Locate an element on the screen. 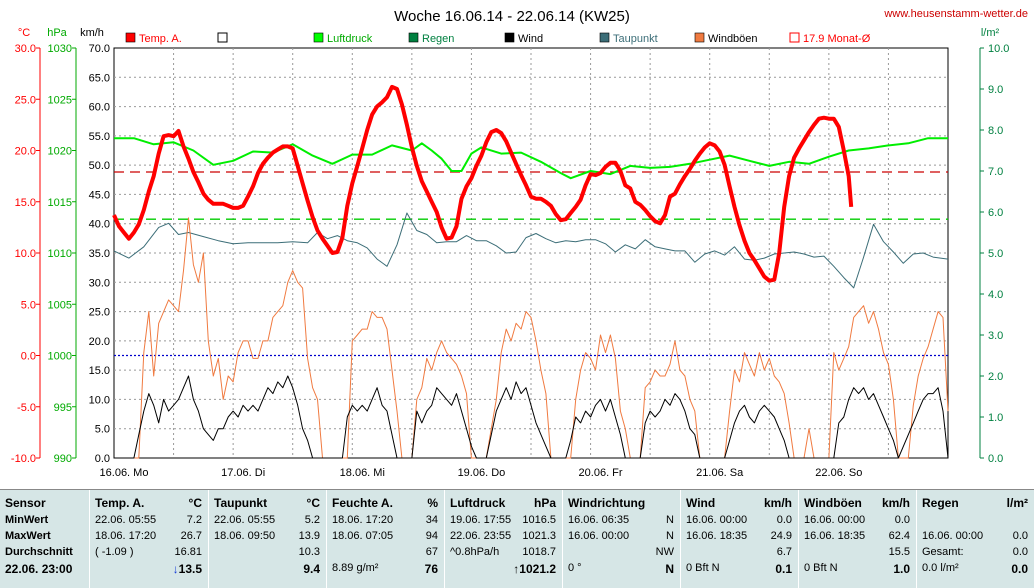  column-title: Regen l/m² is located at coordinates (975, 503).